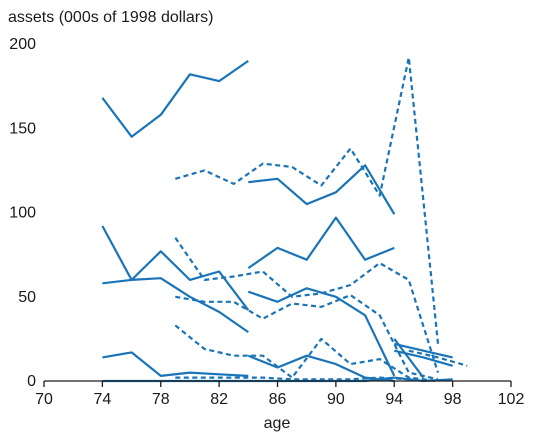  I want to click on series-line-12-solid, so click(409, 358).